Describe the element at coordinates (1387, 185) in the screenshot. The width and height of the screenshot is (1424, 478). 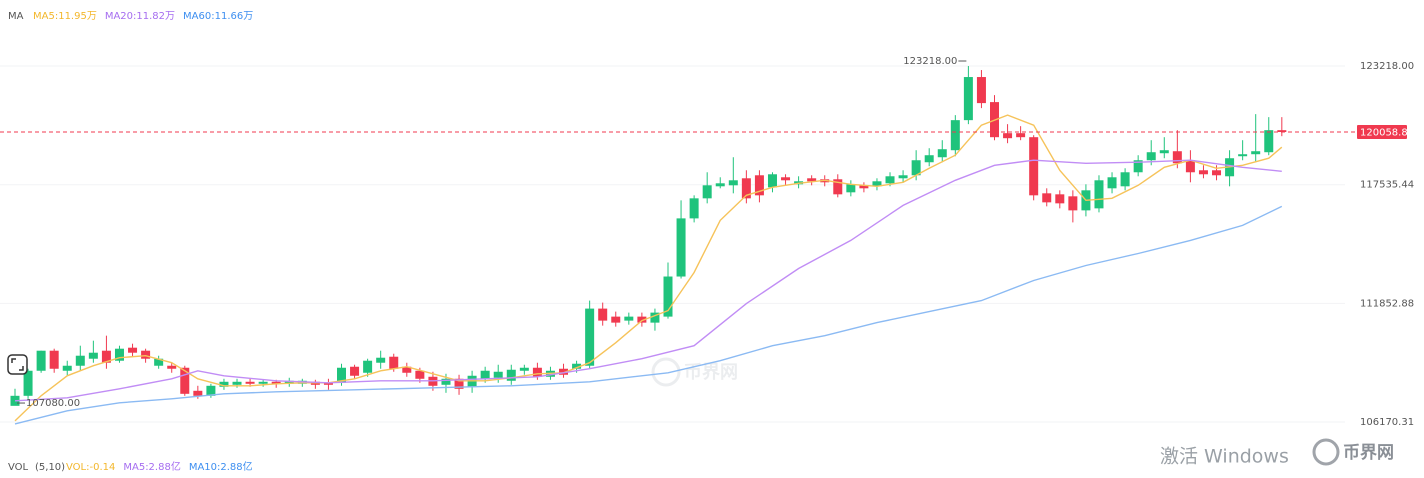
I see `y-tick-label: 117535.44` at that location.